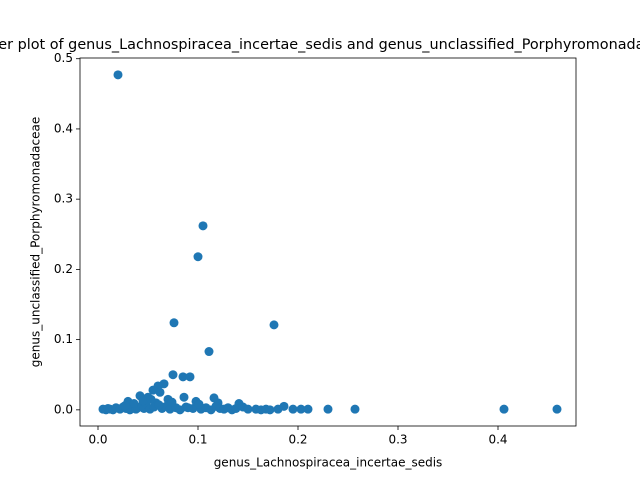 The image size is (640, 480). Describe the element at coordinates (197, 440) in the screenshot. I see `x-tick-label: 0.1` at that location.